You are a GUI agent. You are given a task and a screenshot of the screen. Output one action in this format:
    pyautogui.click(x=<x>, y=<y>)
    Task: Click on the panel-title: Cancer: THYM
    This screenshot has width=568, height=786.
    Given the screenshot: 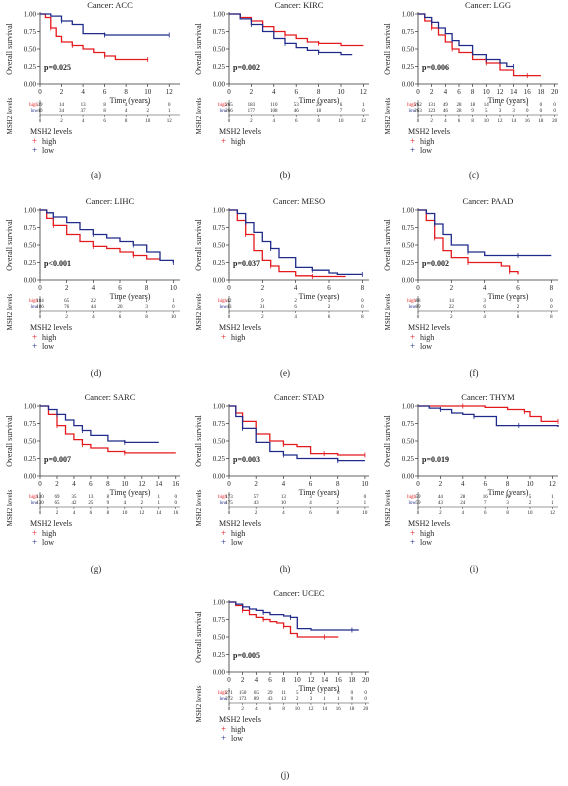 What is the action you would take?
    pyautogui.click(x=488, y=397)
    